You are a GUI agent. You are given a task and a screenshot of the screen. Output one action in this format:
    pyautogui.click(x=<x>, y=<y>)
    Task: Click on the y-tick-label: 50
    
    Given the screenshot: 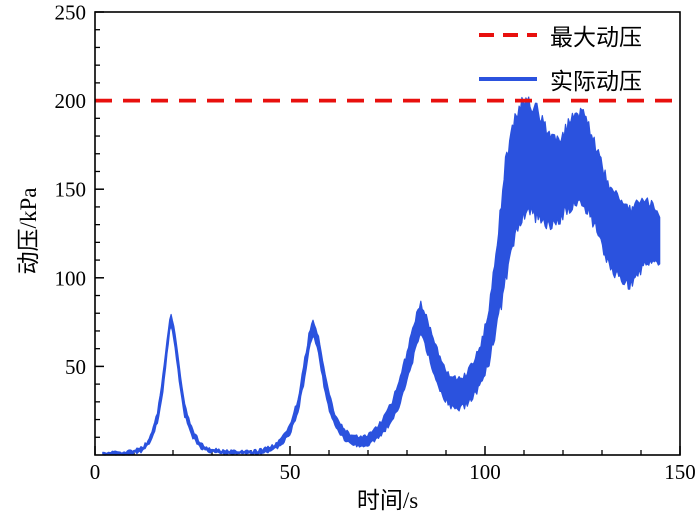 What is the action you would take?
    pyautogui.click(x=75, y=367)
    